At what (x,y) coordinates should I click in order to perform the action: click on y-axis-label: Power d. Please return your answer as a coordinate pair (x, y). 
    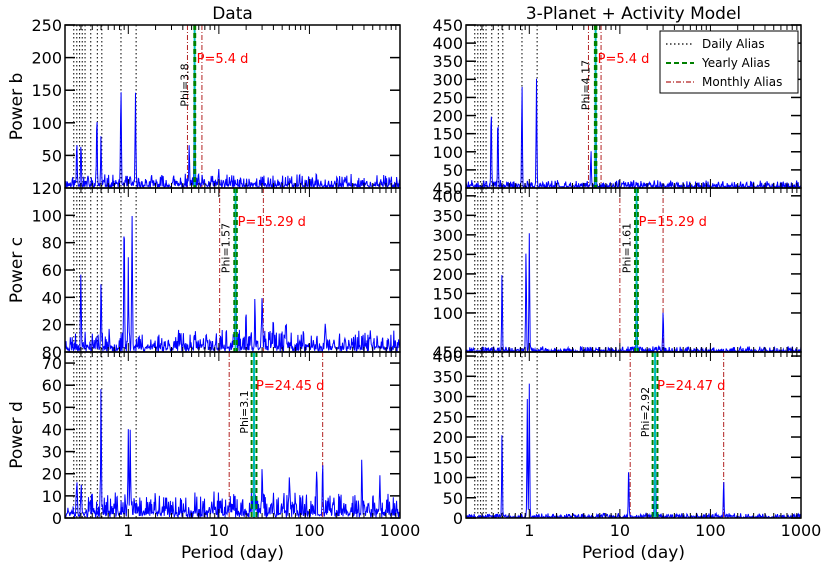
    Looking at the image, I should click on (17, 435).